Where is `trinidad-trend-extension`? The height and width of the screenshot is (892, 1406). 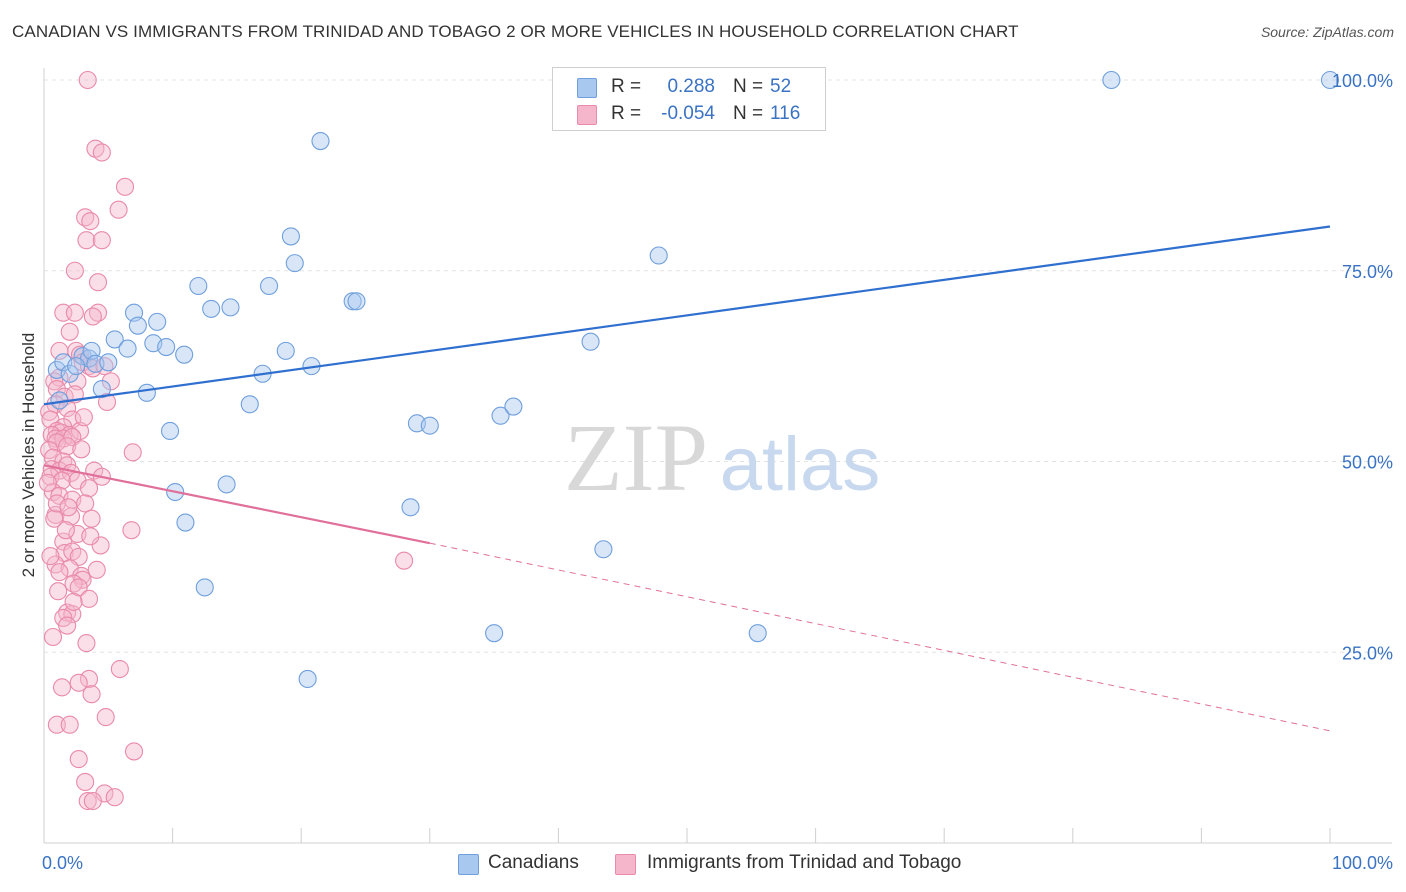 trinidad-trend-extension is located at coordinates (880, 637).